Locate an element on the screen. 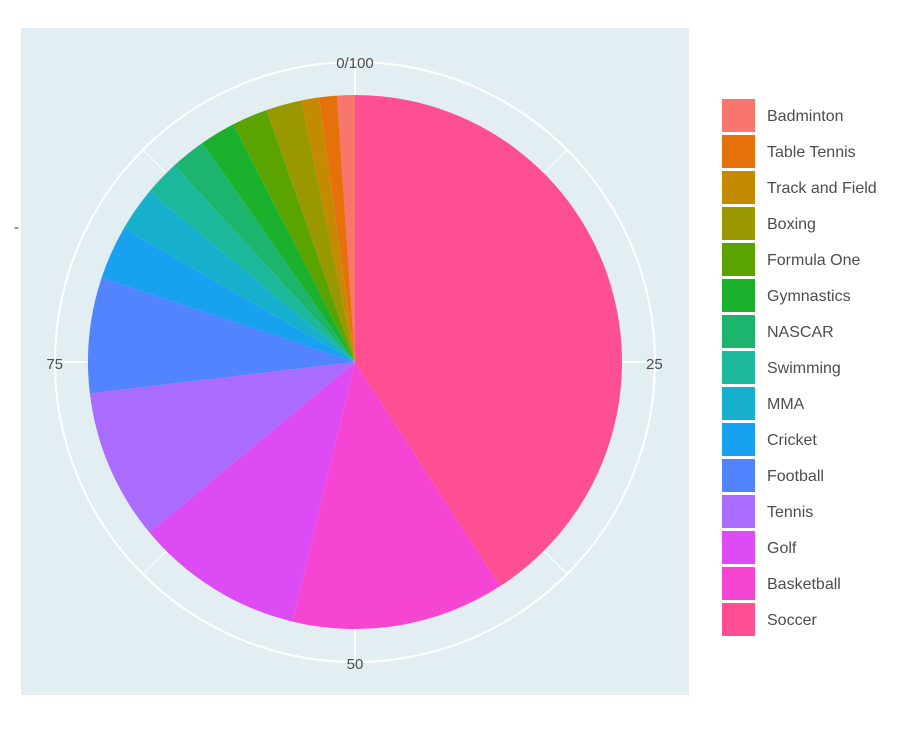 The width and height of the screenshot is (900, 750). pie-slice-formula-one is located at coordinates (294, 236).